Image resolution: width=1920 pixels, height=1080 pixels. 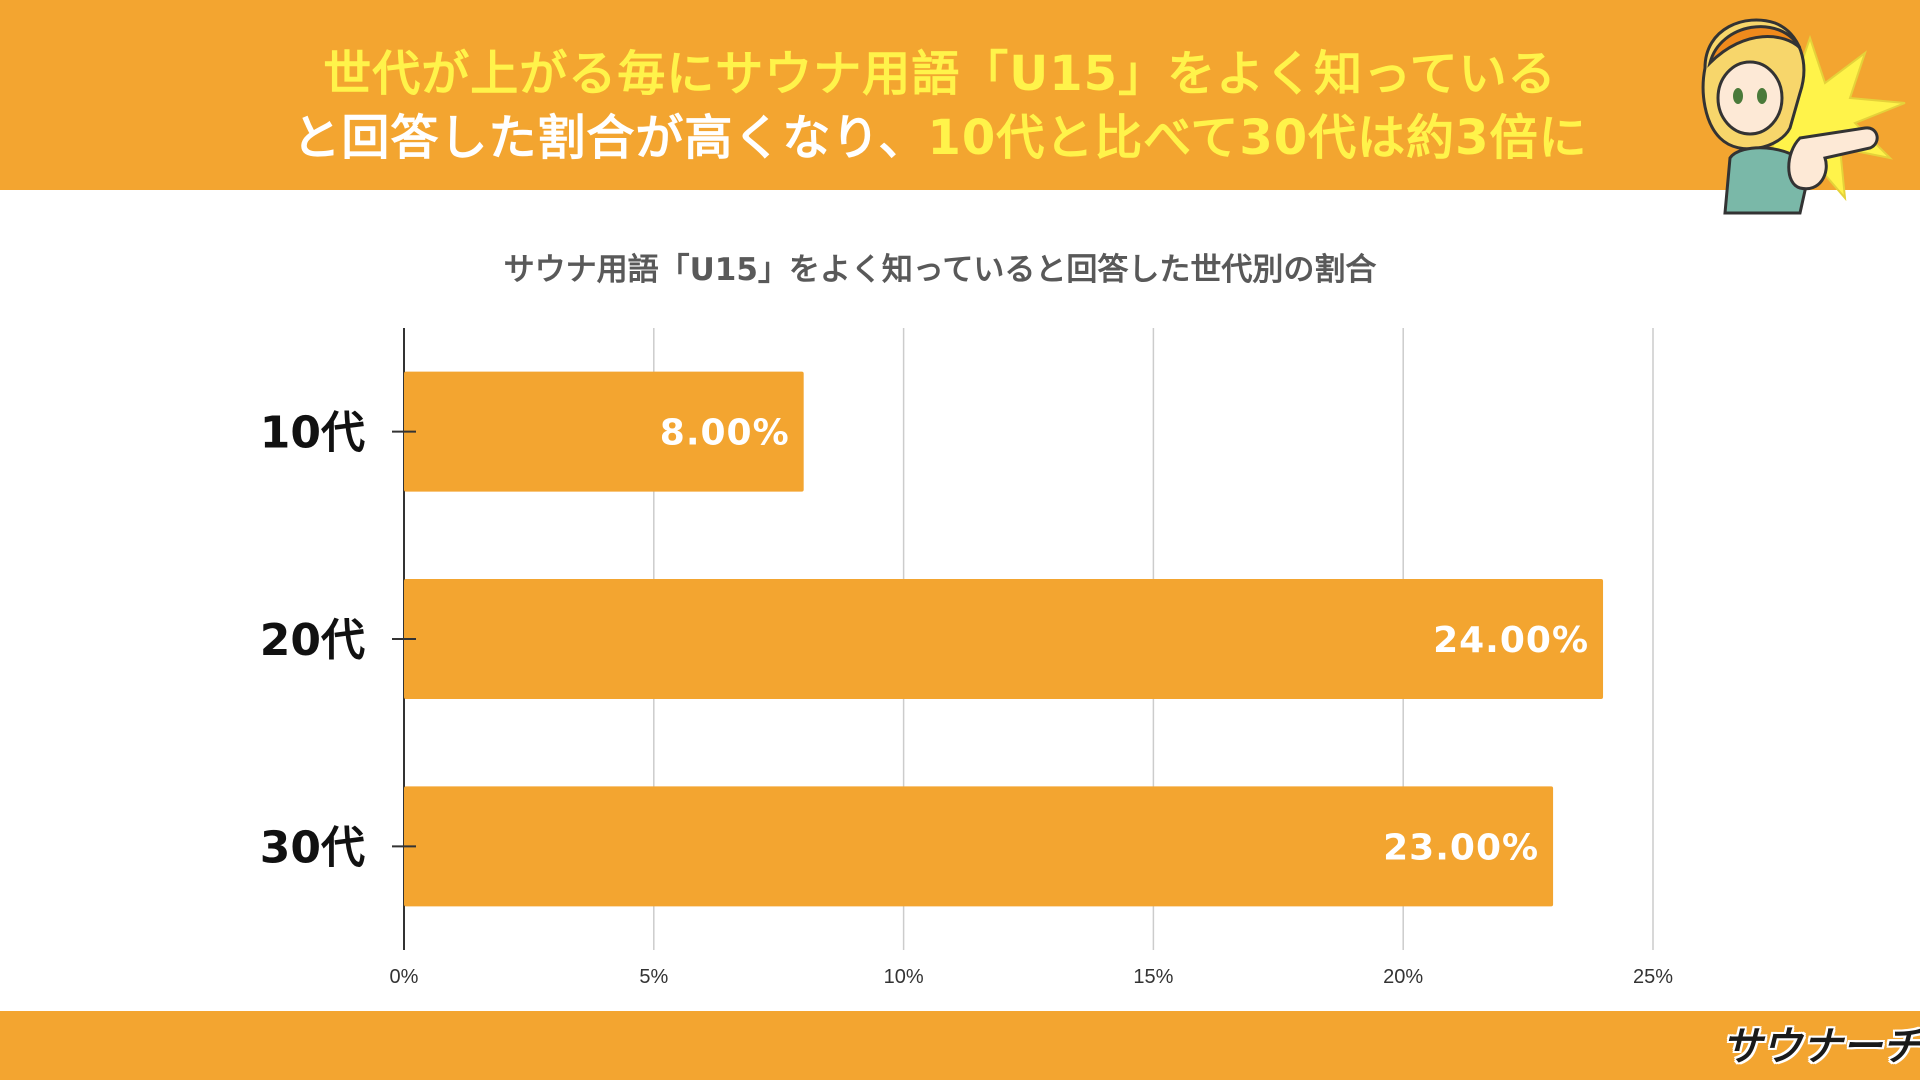 What do you see at coordinates (1803, 116) in the screenshot?
I see `mascot-pointing-icon` at bounding box center [1803, 116].